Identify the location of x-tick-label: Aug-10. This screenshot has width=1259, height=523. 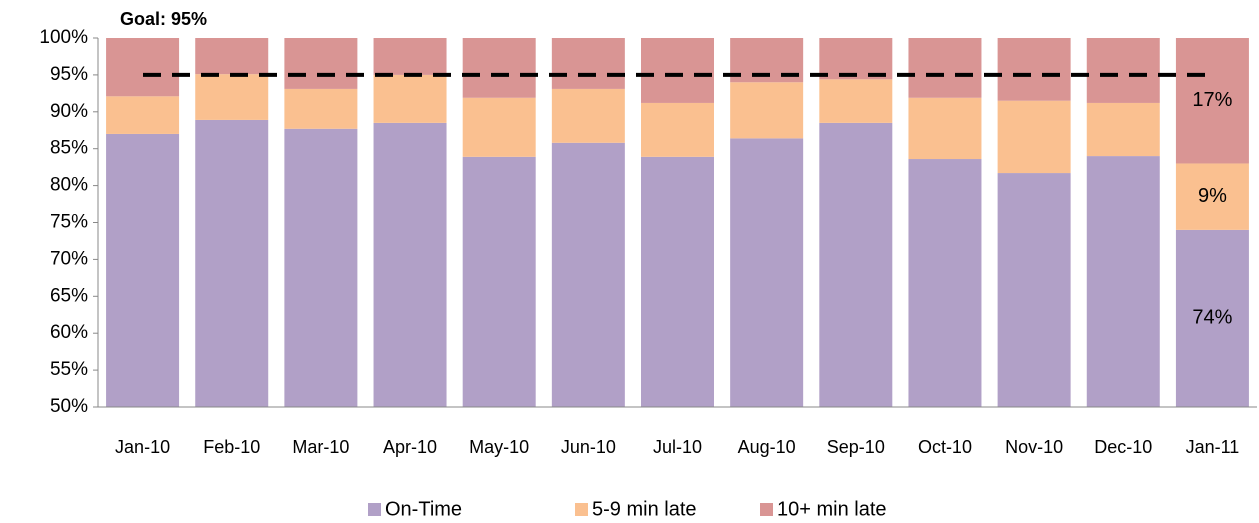
(767, 447).